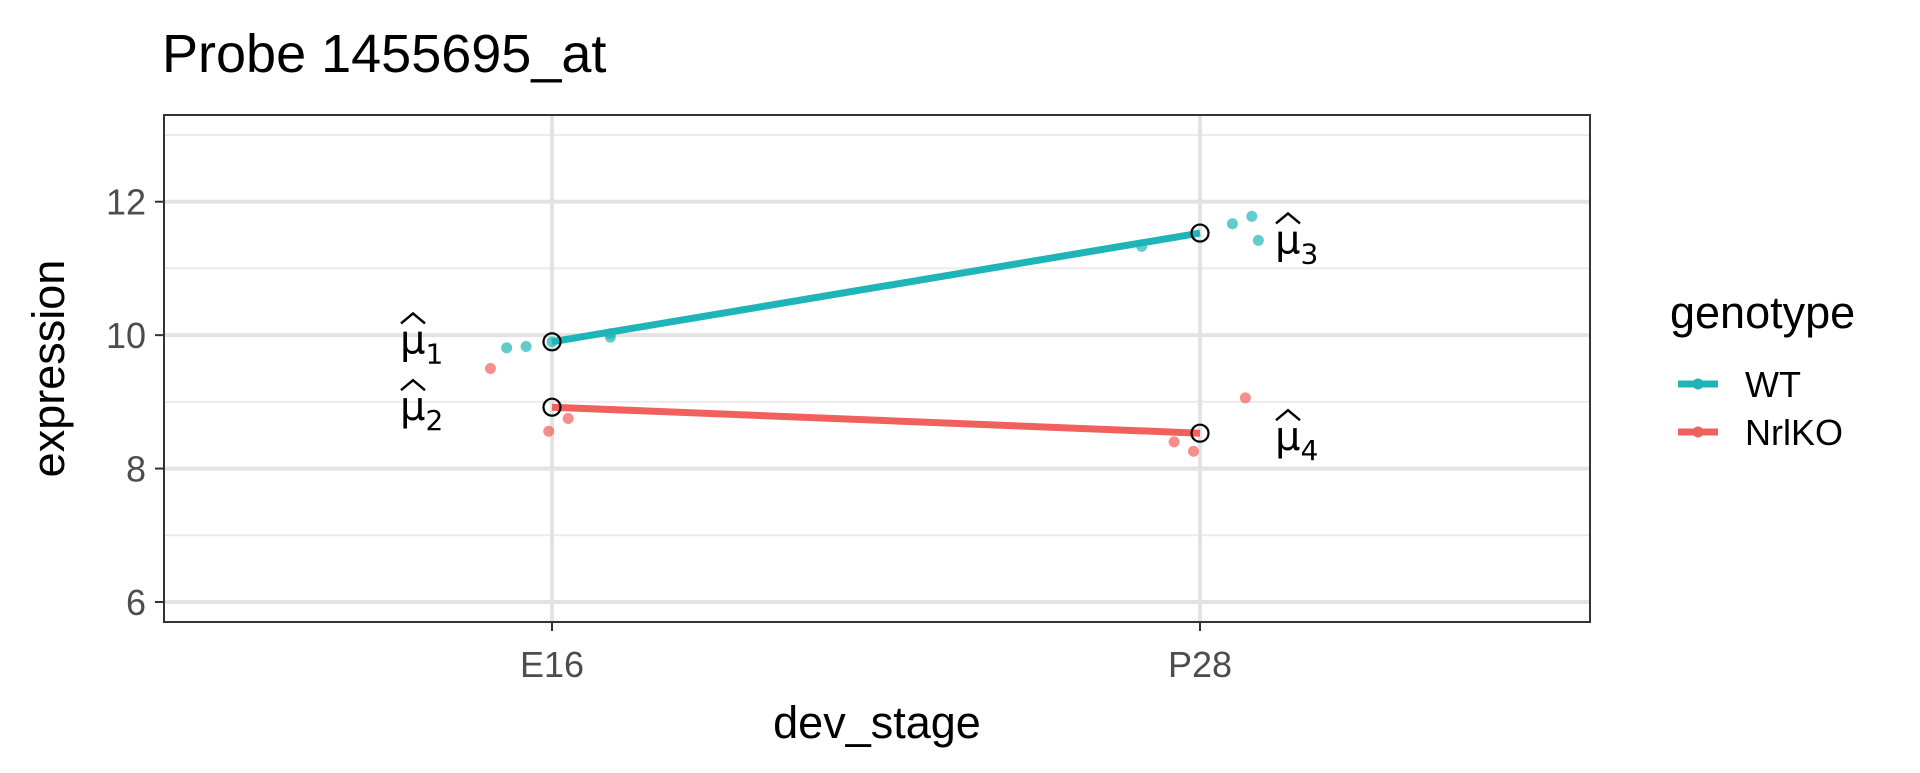  I want to click on mu-hat-annotation-1: μ1, so click(421, 343).